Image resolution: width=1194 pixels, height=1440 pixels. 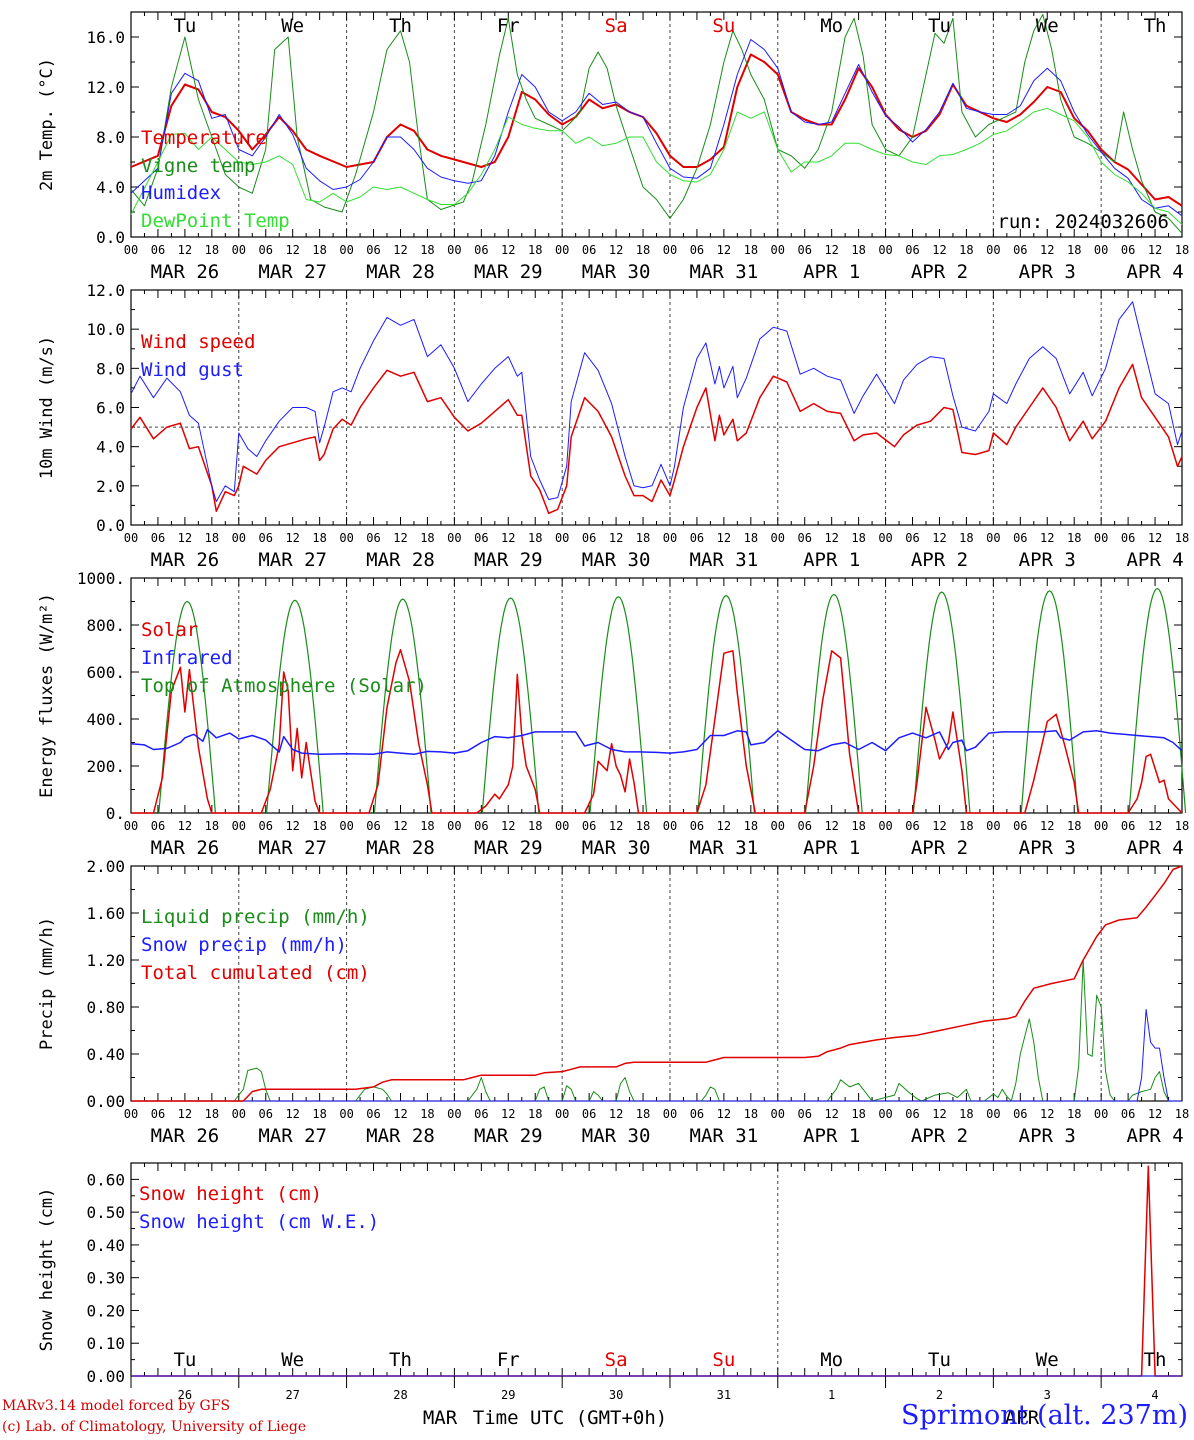 I want to click on station-name: Sprimont (alt. 237m), so click(x=1044, y=1415).